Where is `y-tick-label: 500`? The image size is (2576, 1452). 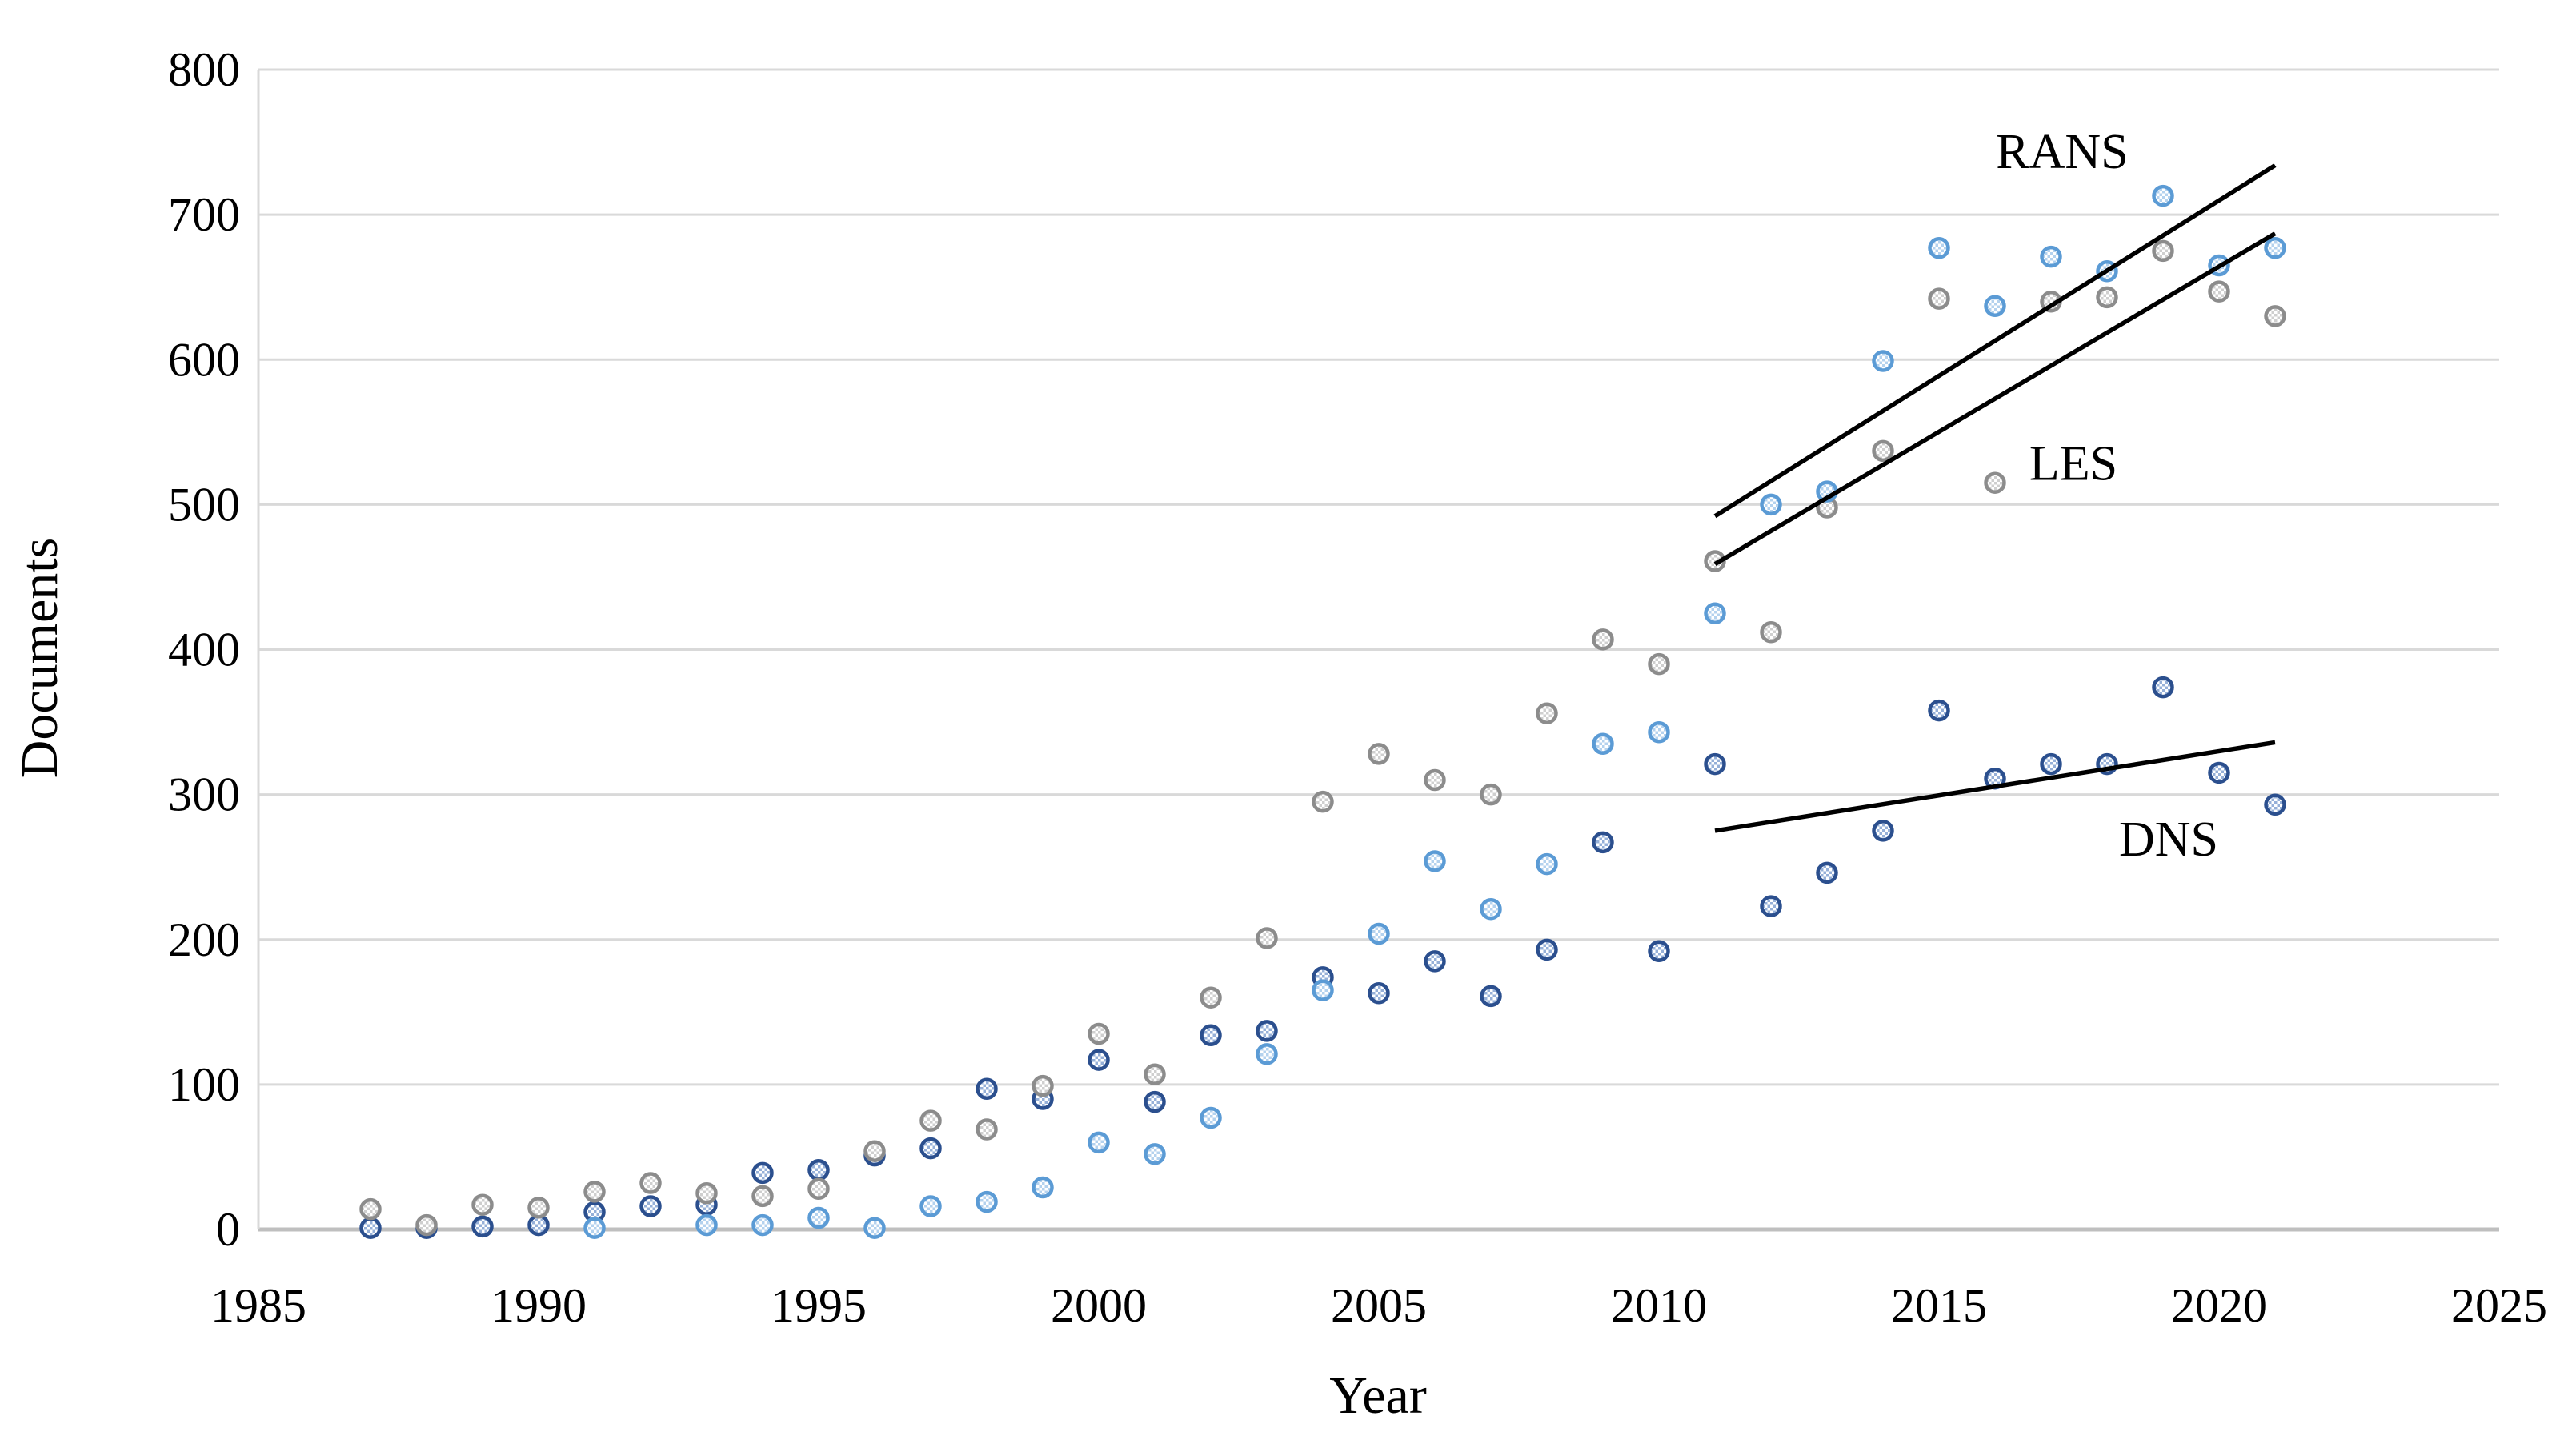 y-tick-label: 500 is located at coordinates (204, 504).